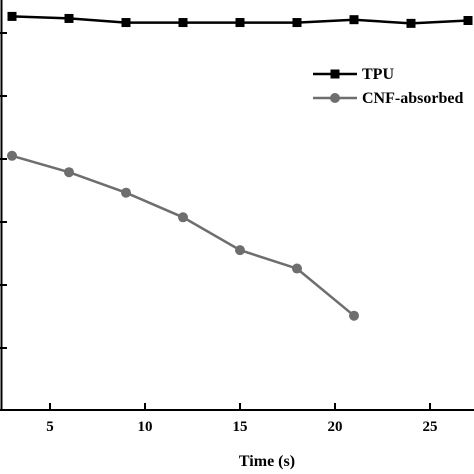 The height and width of the screenshot is (474, 474). I want to click on x-tick-label: 10, so click(145, 427).